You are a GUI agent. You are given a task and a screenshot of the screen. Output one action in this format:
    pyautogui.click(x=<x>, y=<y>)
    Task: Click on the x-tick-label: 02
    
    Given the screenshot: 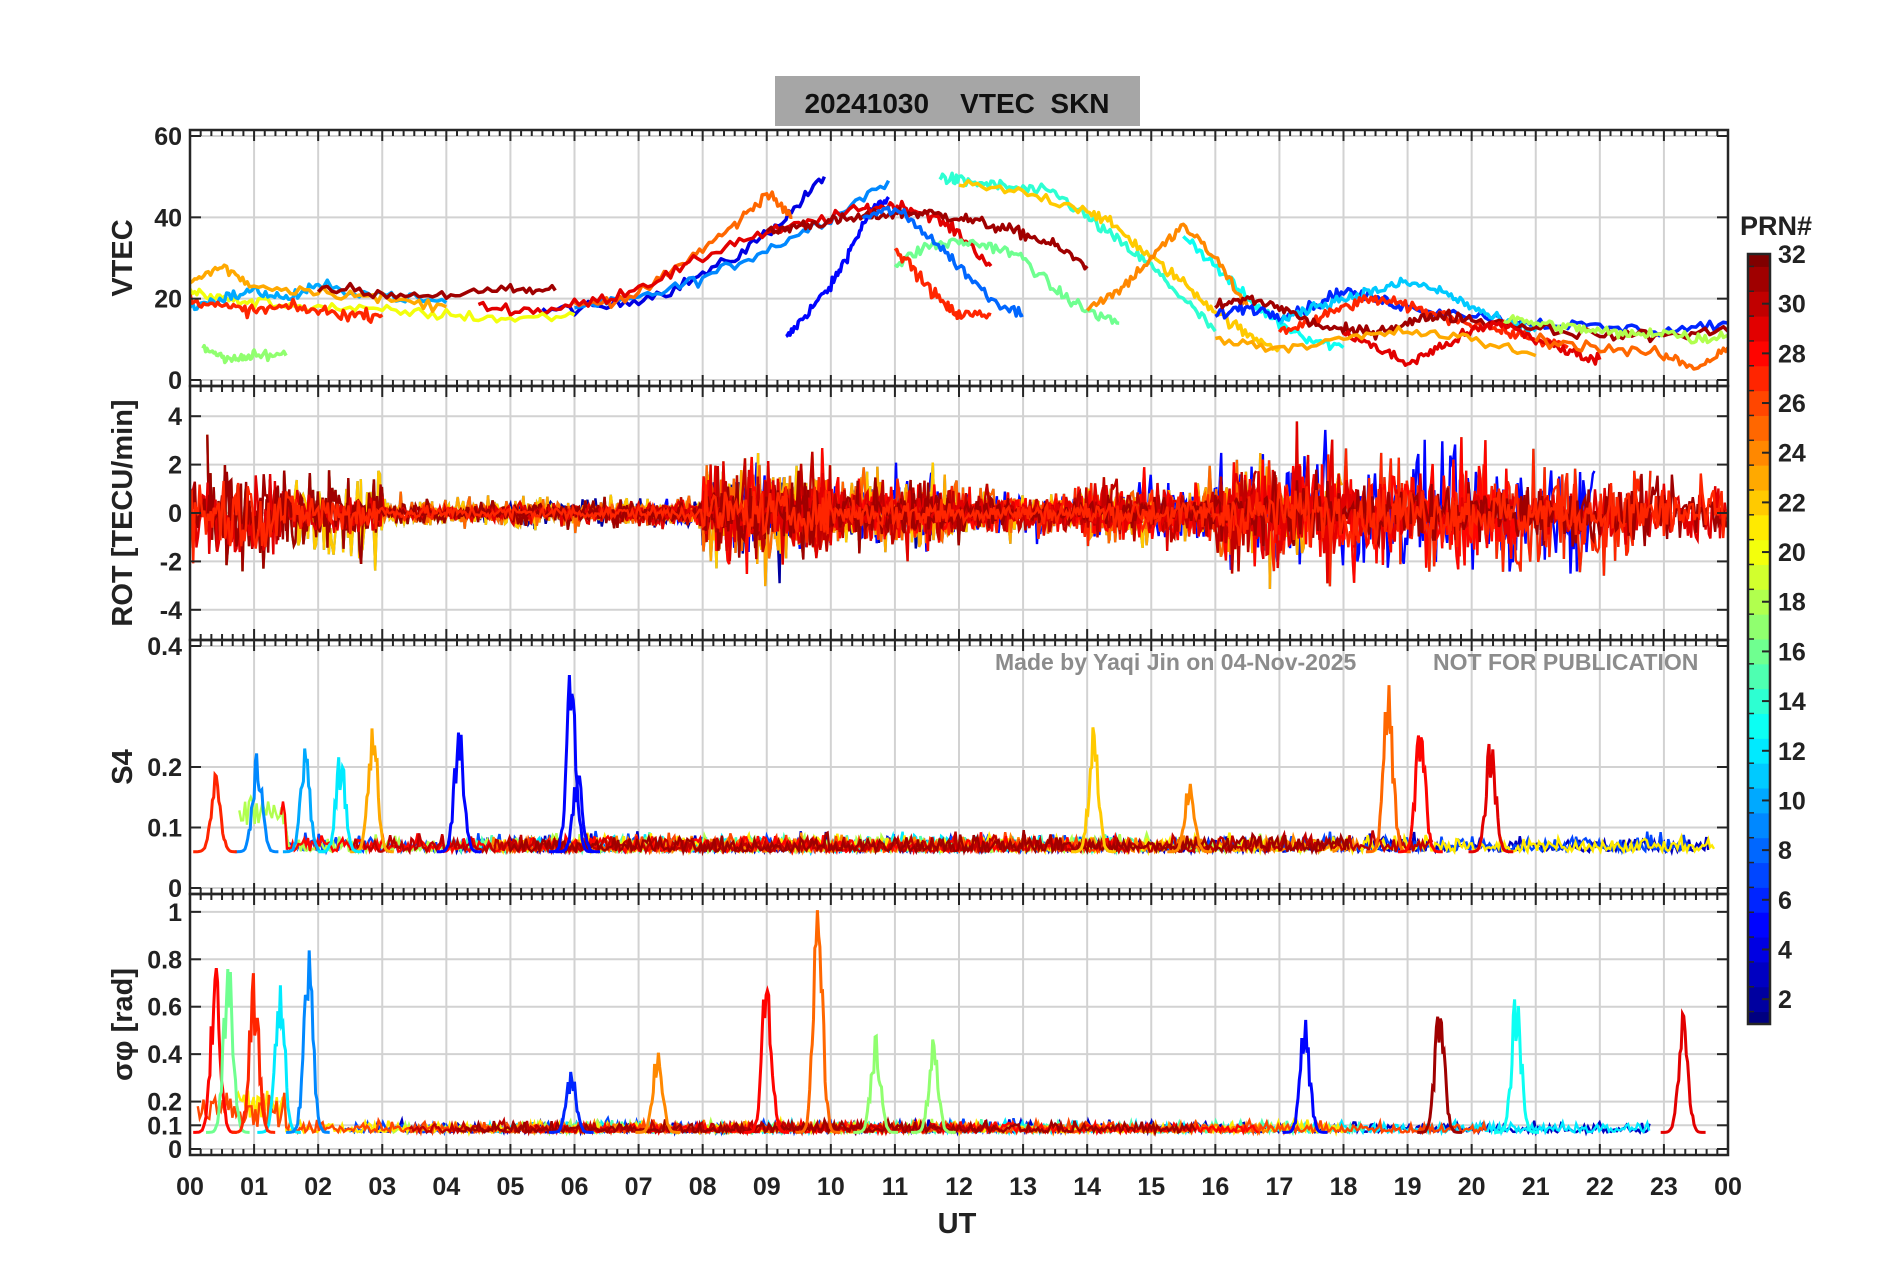 What is the action you would take?
    pyautogui.click(x=318, y=1187)
    